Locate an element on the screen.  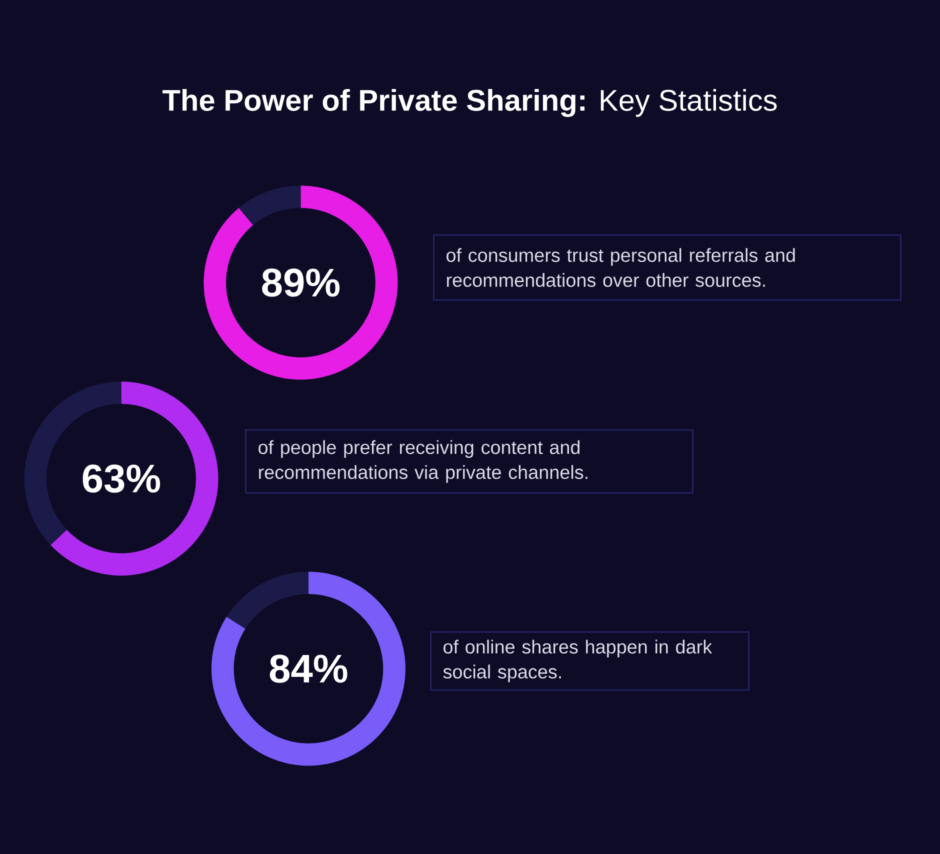
text: of online shares happen in dark social spaces. is located at coordinates (577, 661).